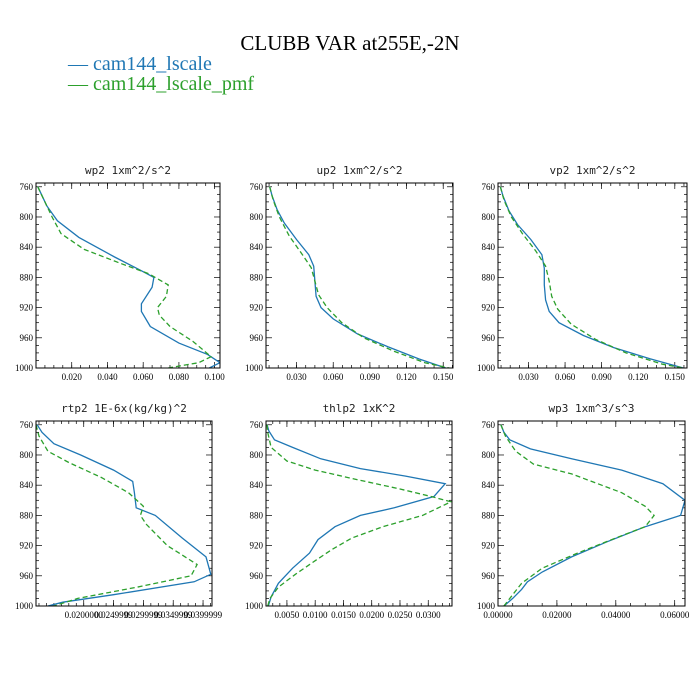 This screenshot has height=700, width=700. Describe the element at coordinates (287, 615) in the screenshot. I see `x-tick-label: 0.0050` at that location.